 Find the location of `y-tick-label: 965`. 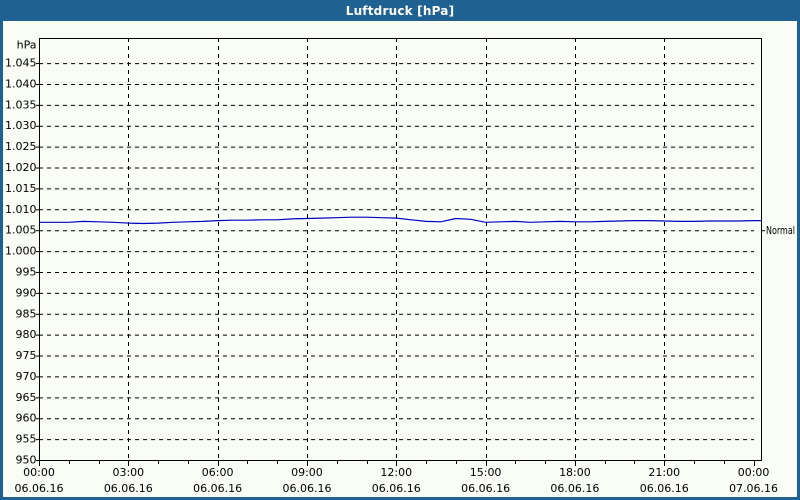

y-tick-label: 965 is located at coordinates (26, 397).